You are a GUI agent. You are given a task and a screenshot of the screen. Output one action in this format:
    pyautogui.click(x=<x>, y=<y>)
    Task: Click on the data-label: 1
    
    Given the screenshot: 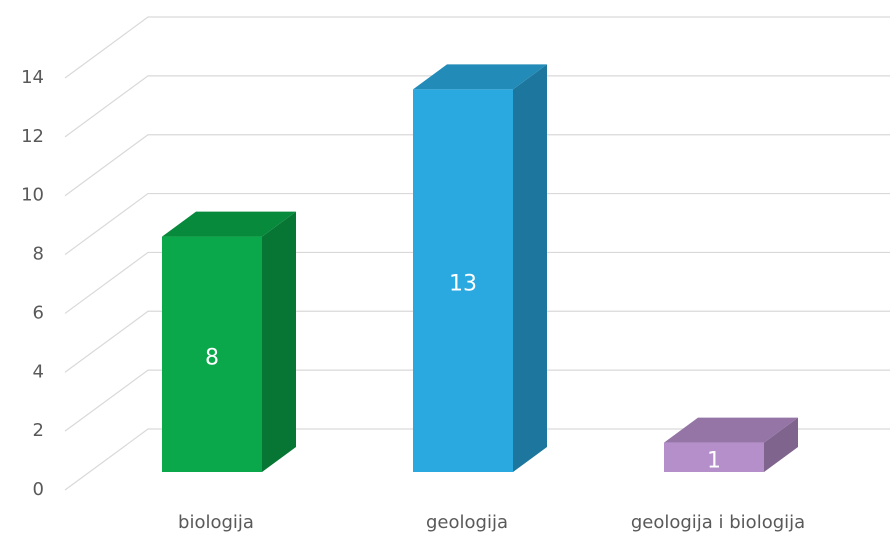 What is the action you would take?
    pyautogui.click(x=714, y=460)
    